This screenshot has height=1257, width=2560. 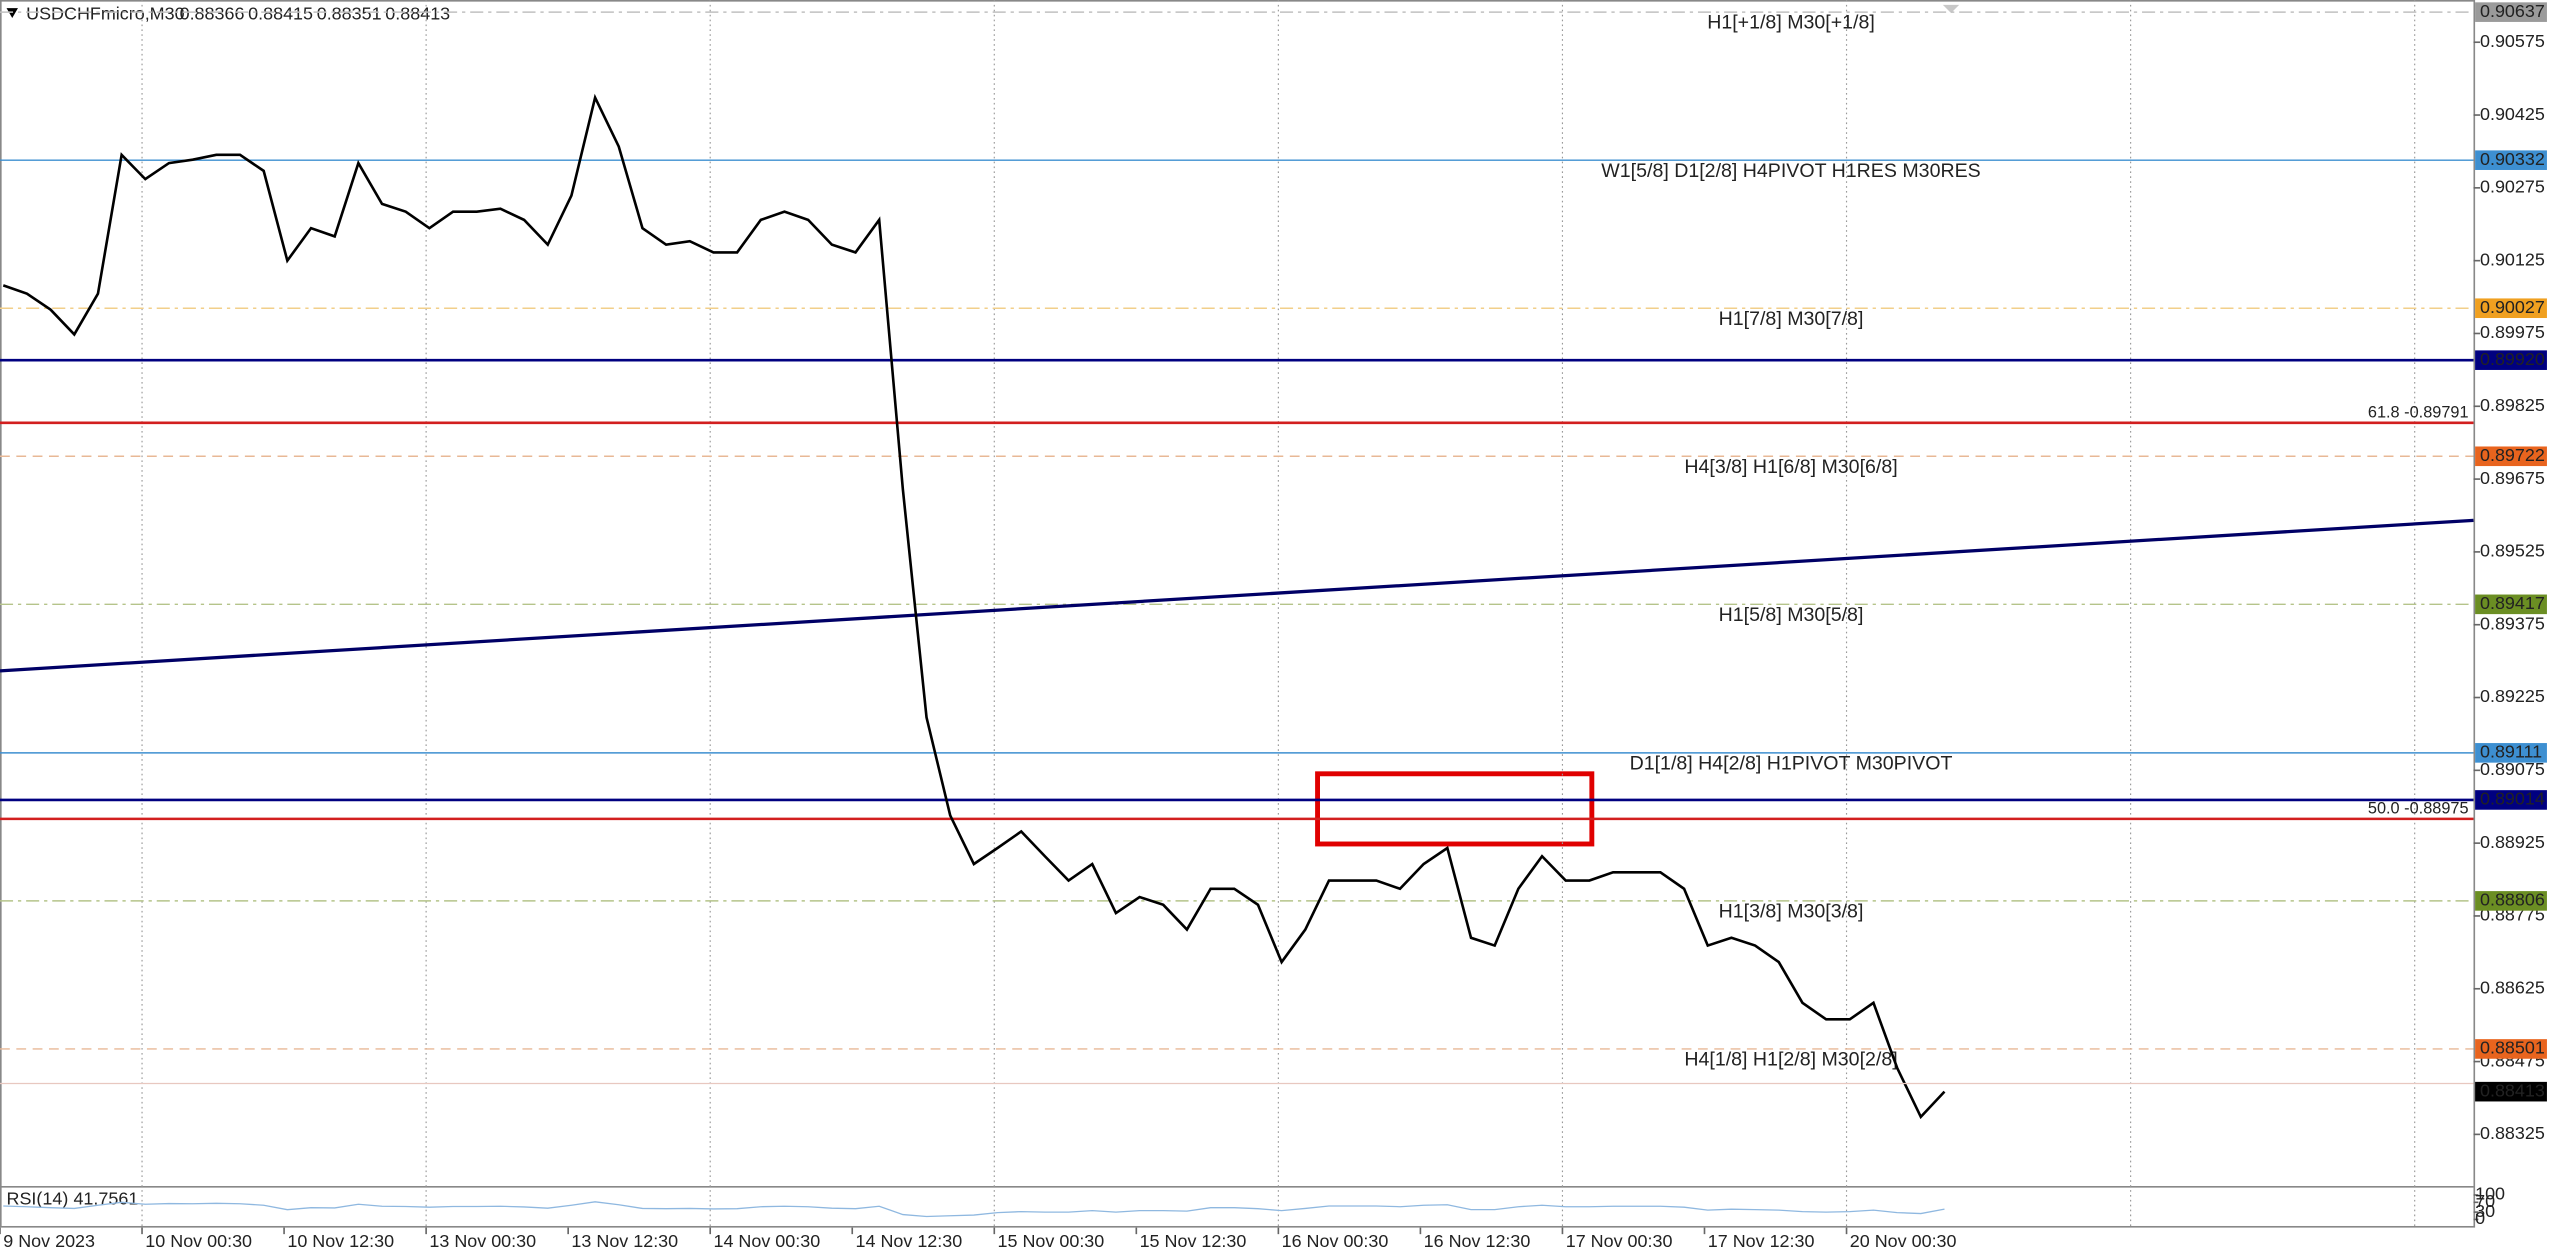 I want to click on rsi-label: RSI(14), so click(x=38, y=1199).